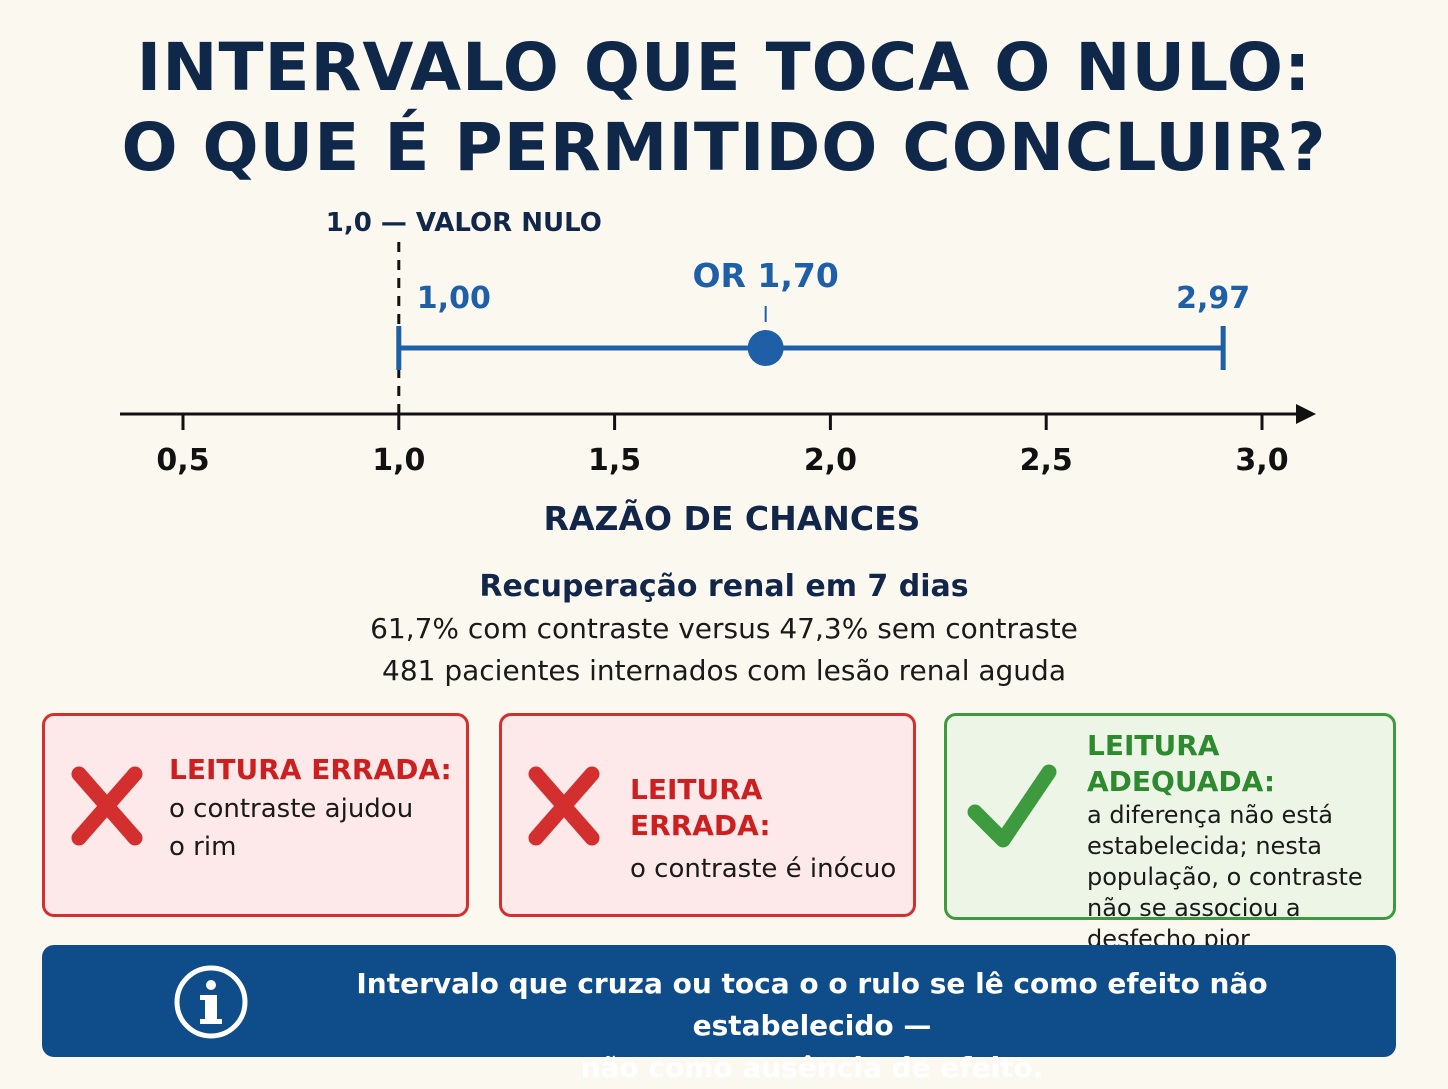 The width and height of the screenshot is (1448, 1089). I want to click on card-3-body-line-3: população, o contraste, so click(1225, 877).